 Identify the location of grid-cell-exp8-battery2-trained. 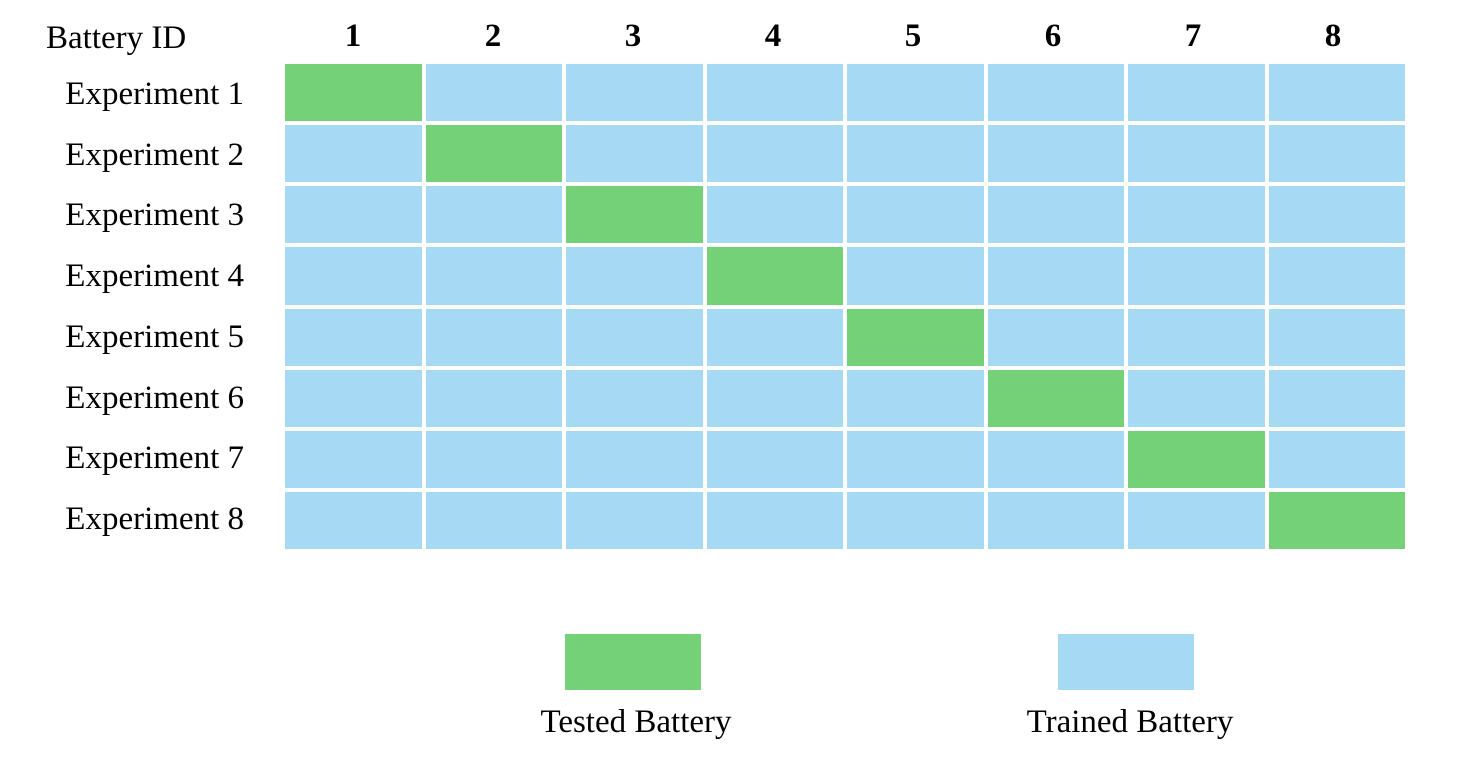
(493, 520).